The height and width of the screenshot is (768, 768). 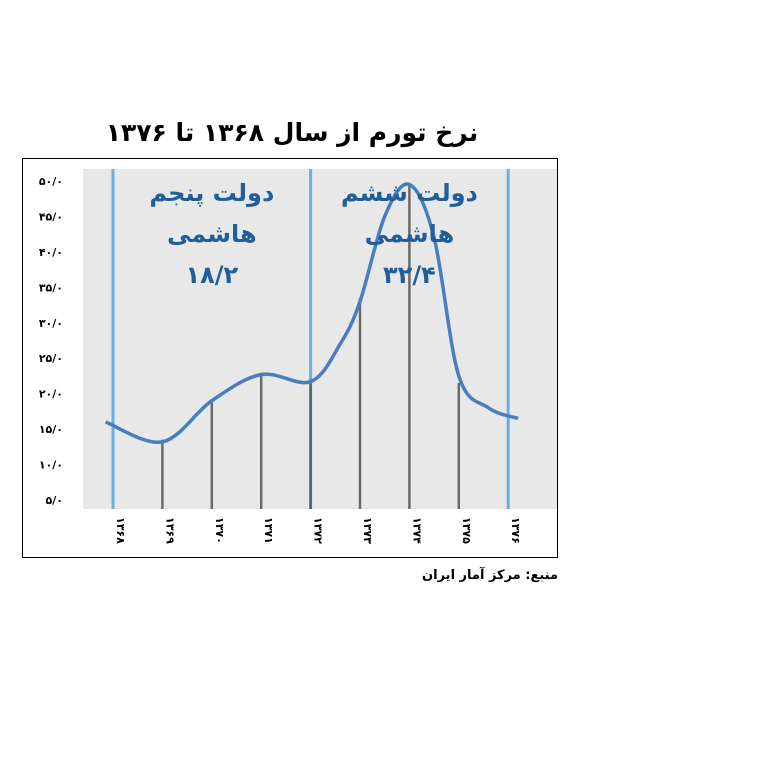 What do you see at coordinates (51, 323) in the screenshot?
I see `y-tick-label: ۳۰/۰` at bounding box center [51, 323].